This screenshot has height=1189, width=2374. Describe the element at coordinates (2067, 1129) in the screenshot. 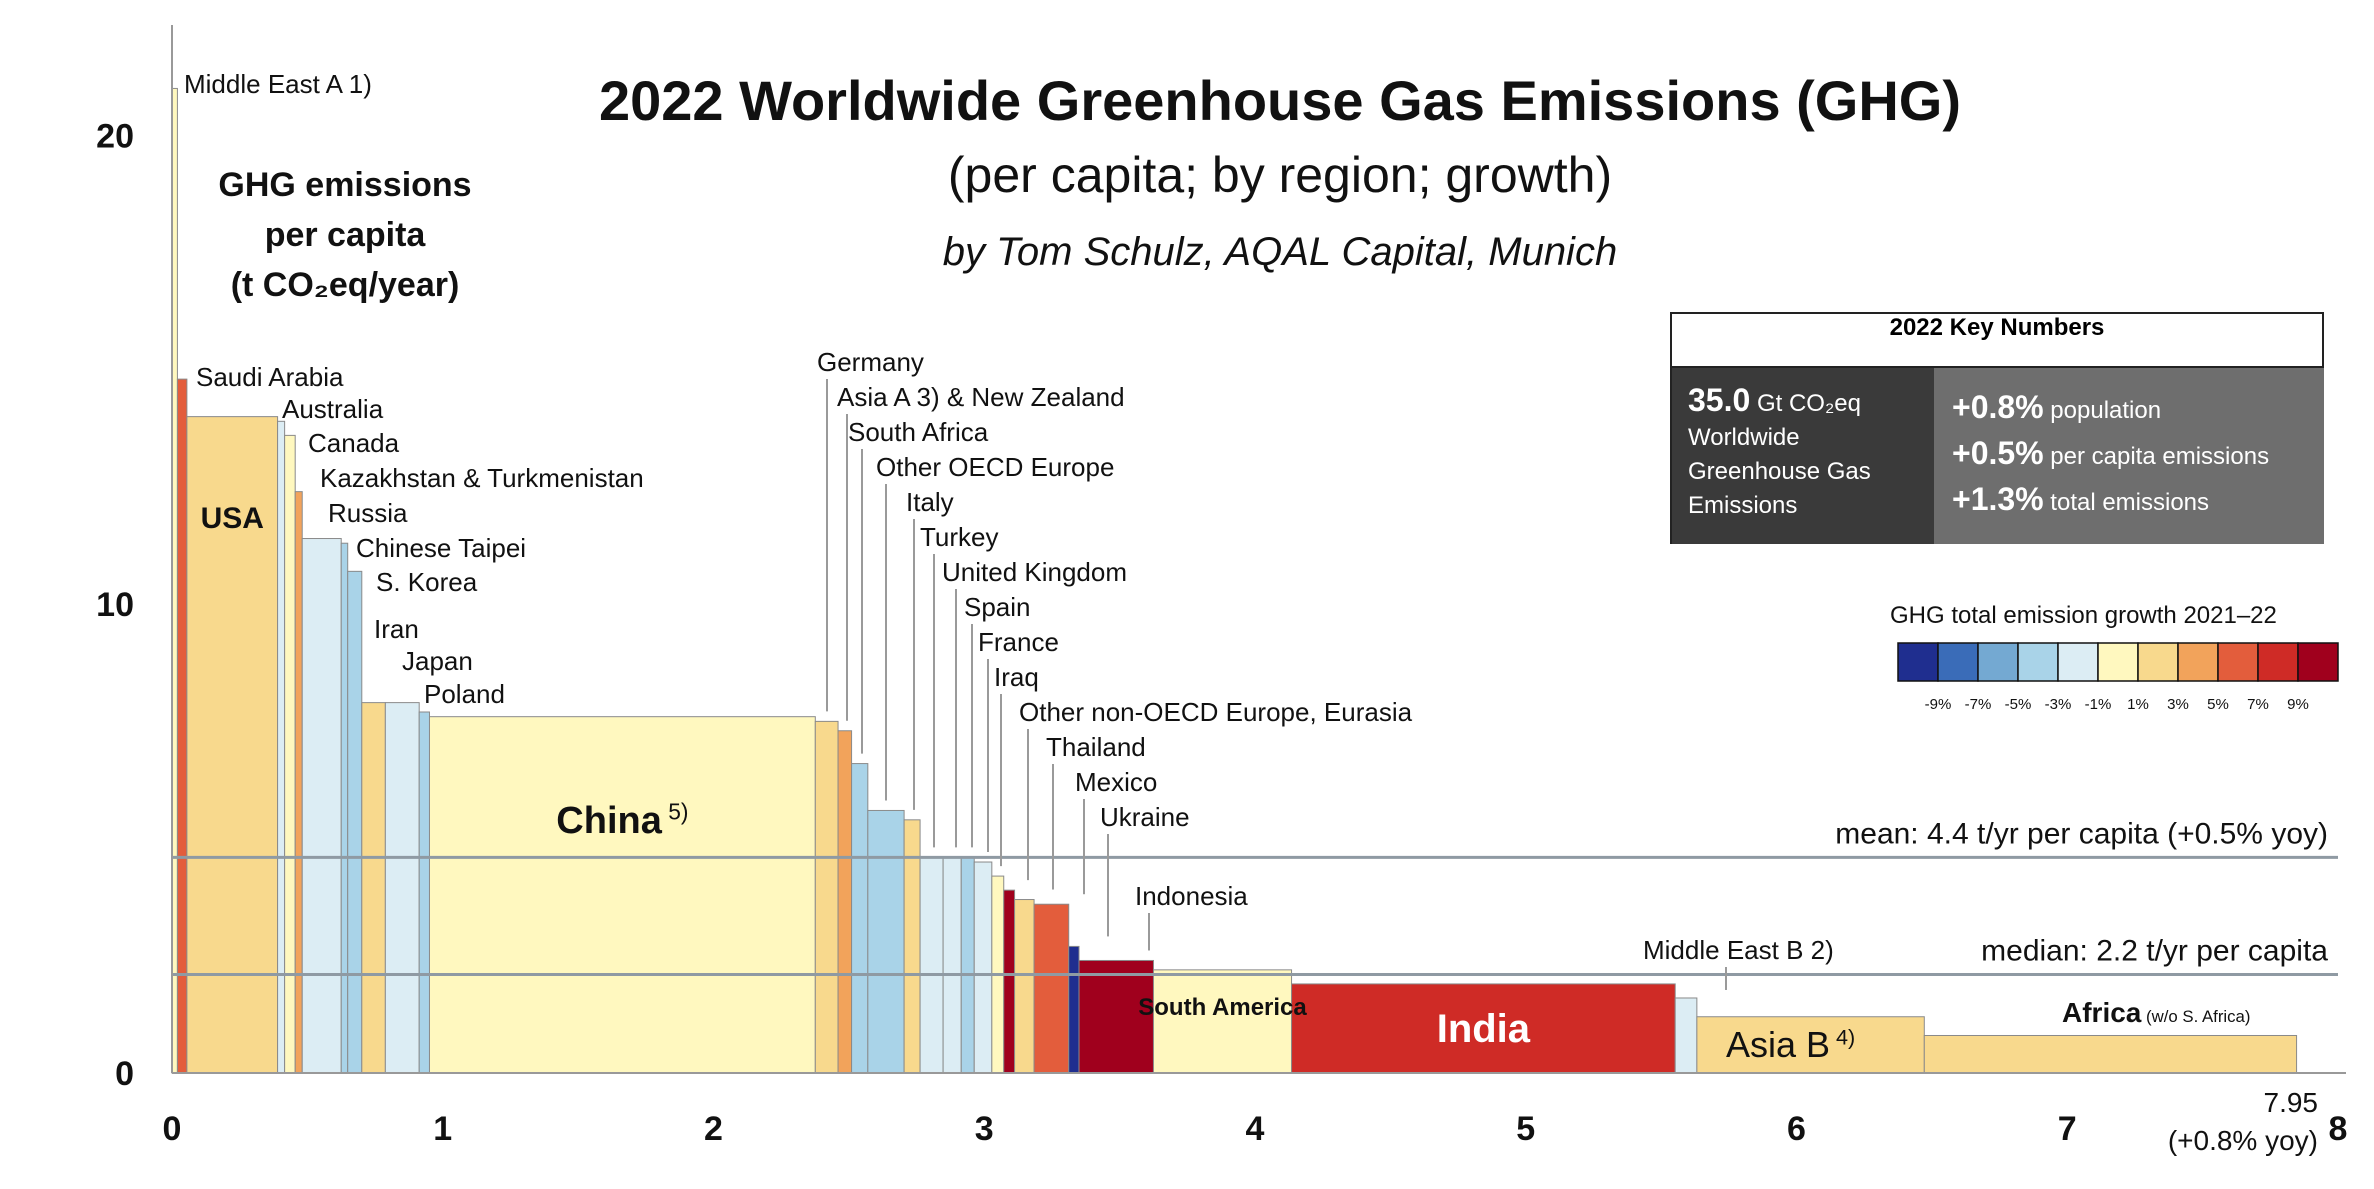

I see `x-tick-label: 7` at that location.